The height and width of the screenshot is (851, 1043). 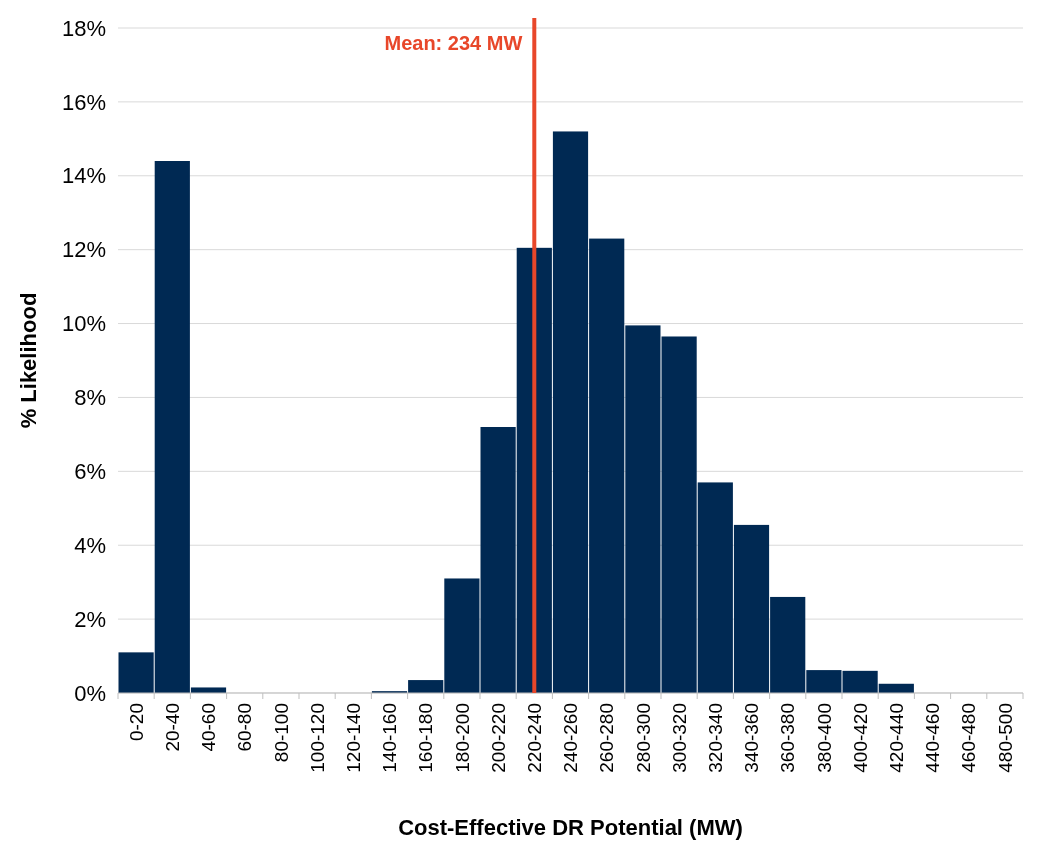 What do you see at coordinates (498, 738) in the screenshot?
I see `x-tick-label: 200-220` at bounding box center [498, 738].